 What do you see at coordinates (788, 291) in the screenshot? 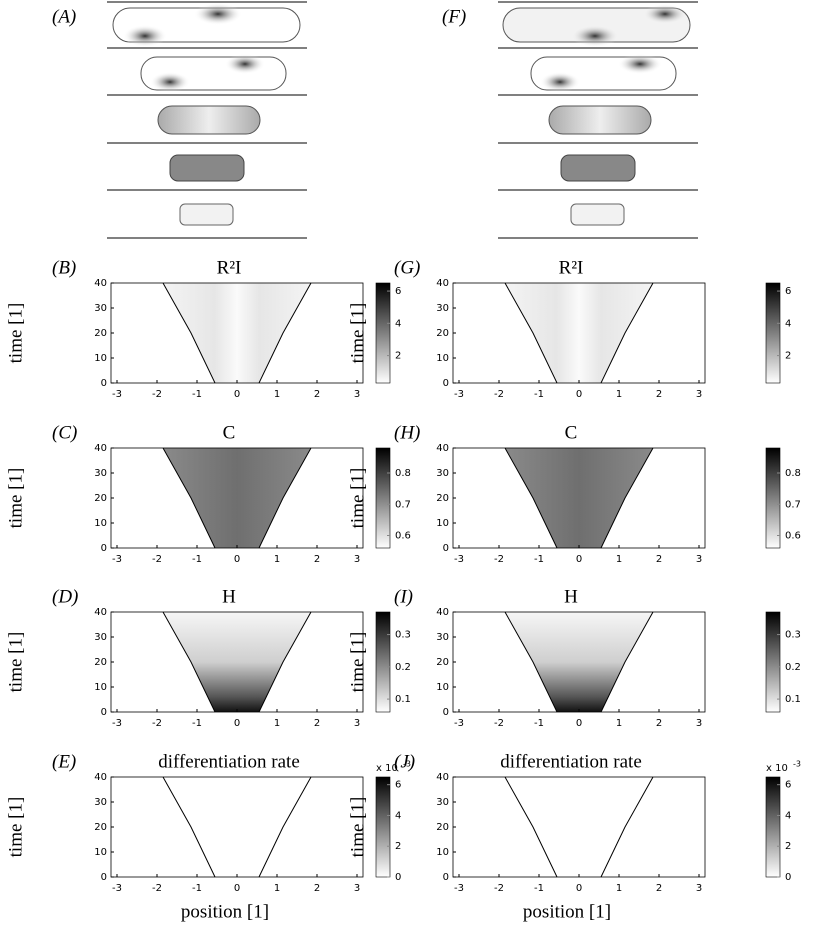
I see `colorbar-tick-label: 6` at bounding box center [788, 291].